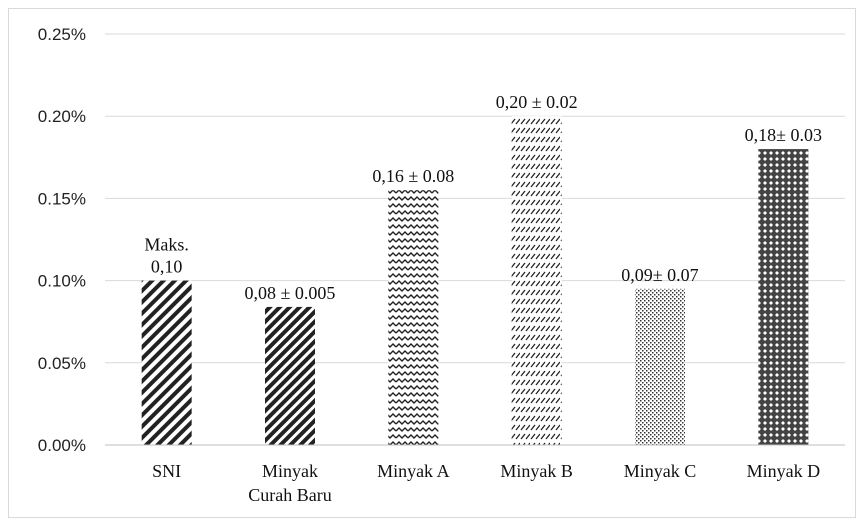 The height and width of the screenshot is (526, 866). Describe the element at coordinates (783, 135) in the screenshot. I see `data-label: 0,18± 0.03` at that location.